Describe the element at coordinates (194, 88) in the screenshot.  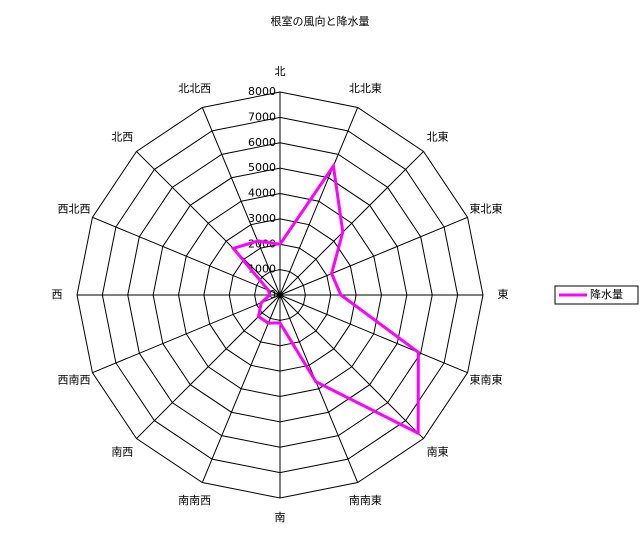
I see `category-label: 北北西` at that location.